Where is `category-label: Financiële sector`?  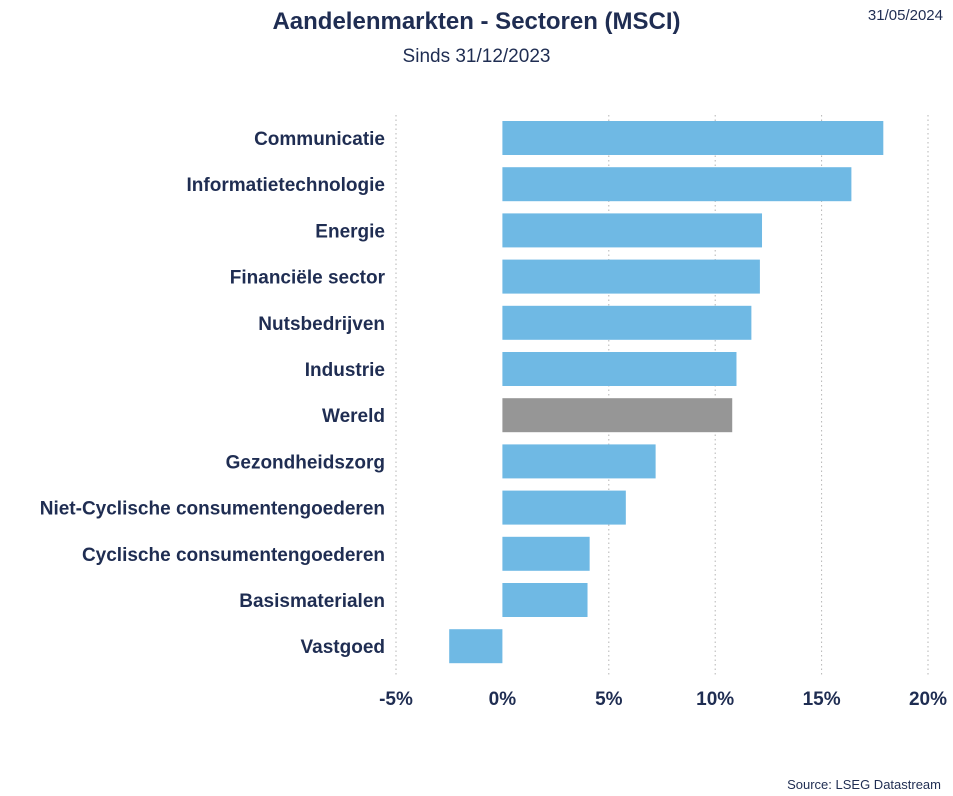
category-label: Financiële sector is located at coordinates (308, 278).